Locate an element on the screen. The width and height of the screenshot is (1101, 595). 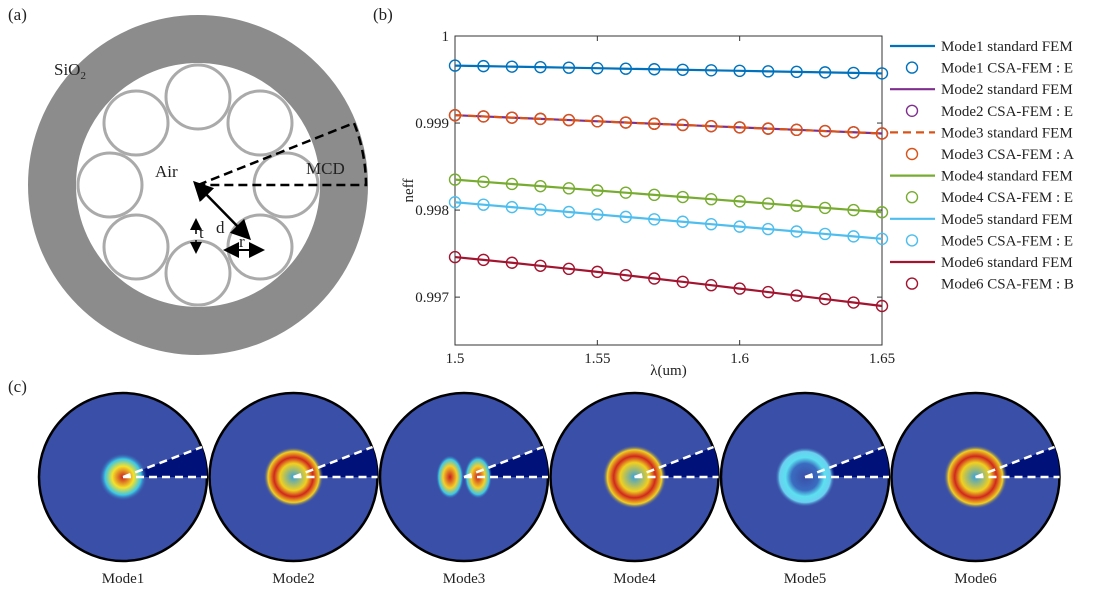
y-tick-label: 1 is located at coordinates (446, 37).